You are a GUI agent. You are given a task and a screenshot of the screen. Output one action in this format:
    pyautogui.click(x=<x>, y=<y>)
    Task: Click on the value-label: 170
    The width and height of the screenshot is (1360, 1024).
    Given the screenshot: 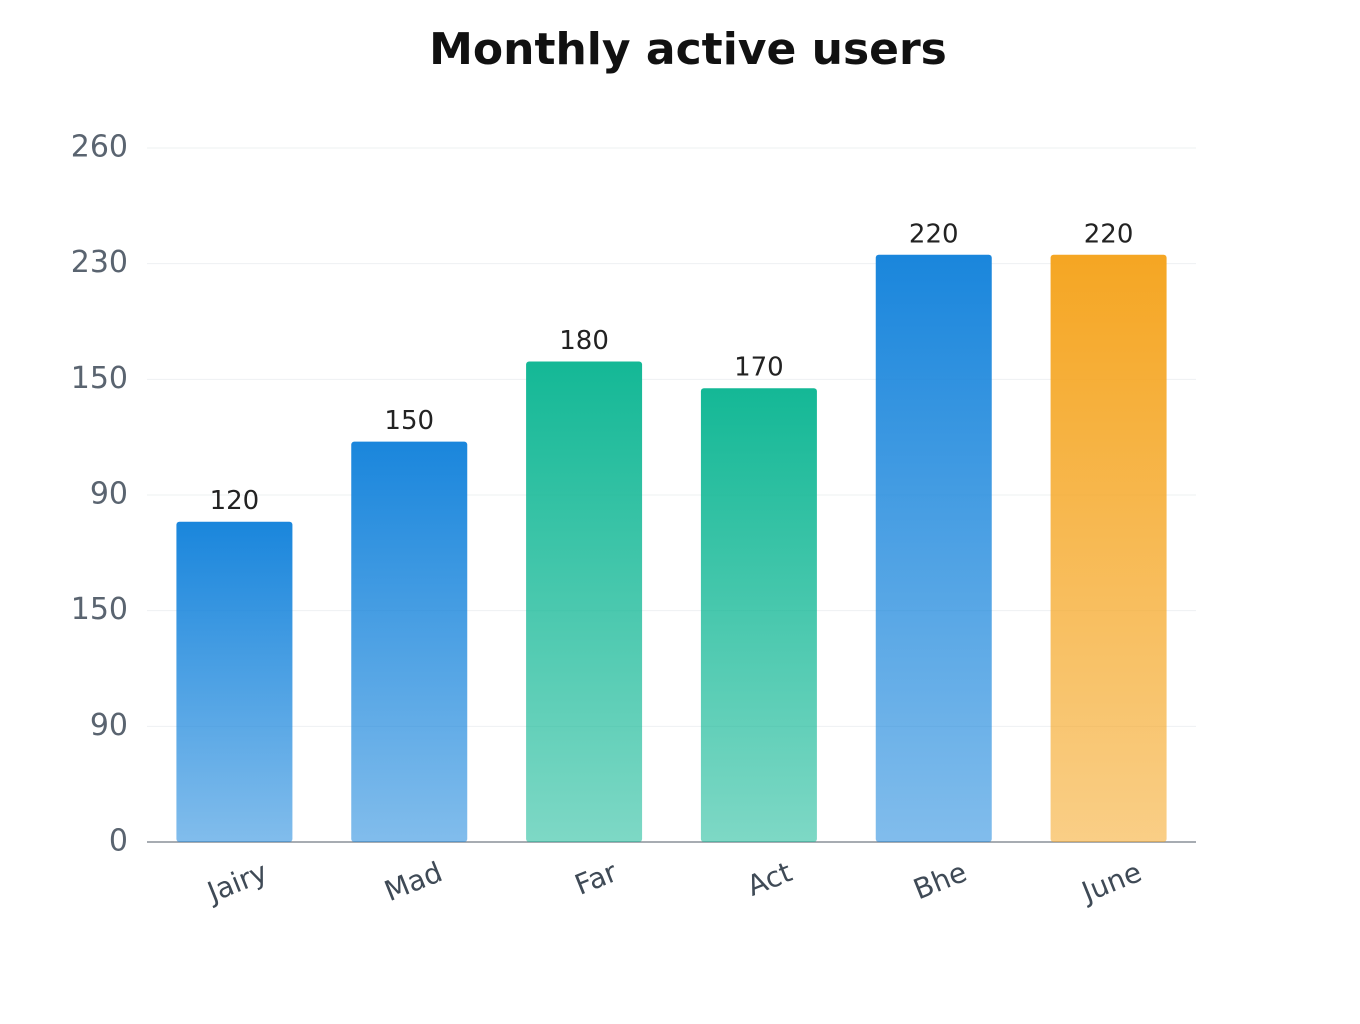 What is the action you would take?
    pyautogui.click(x=759, y=368)
    